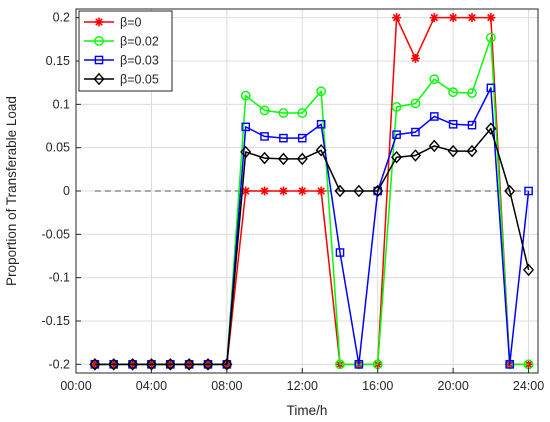 This screenshot has height=422, width=550. Describe the element at coordinates (226, 386) in the screenshot. I see `x-tick-label: 08:00` at that location.